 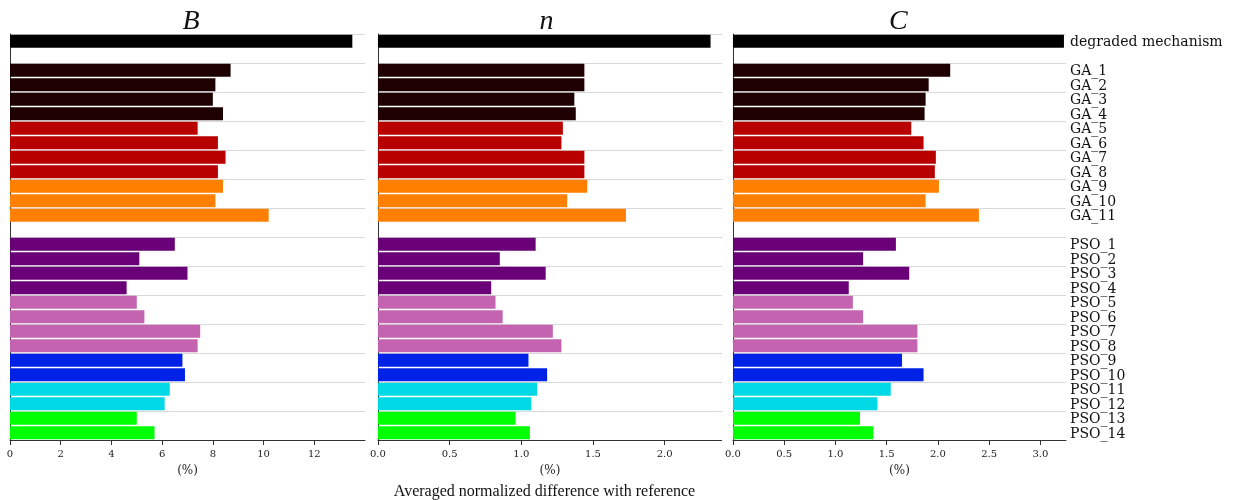 What do you see at coordinates (989, 453) in the screenshot?
I see `x-tick-label: 2.5` at bounding box center [989, 453].